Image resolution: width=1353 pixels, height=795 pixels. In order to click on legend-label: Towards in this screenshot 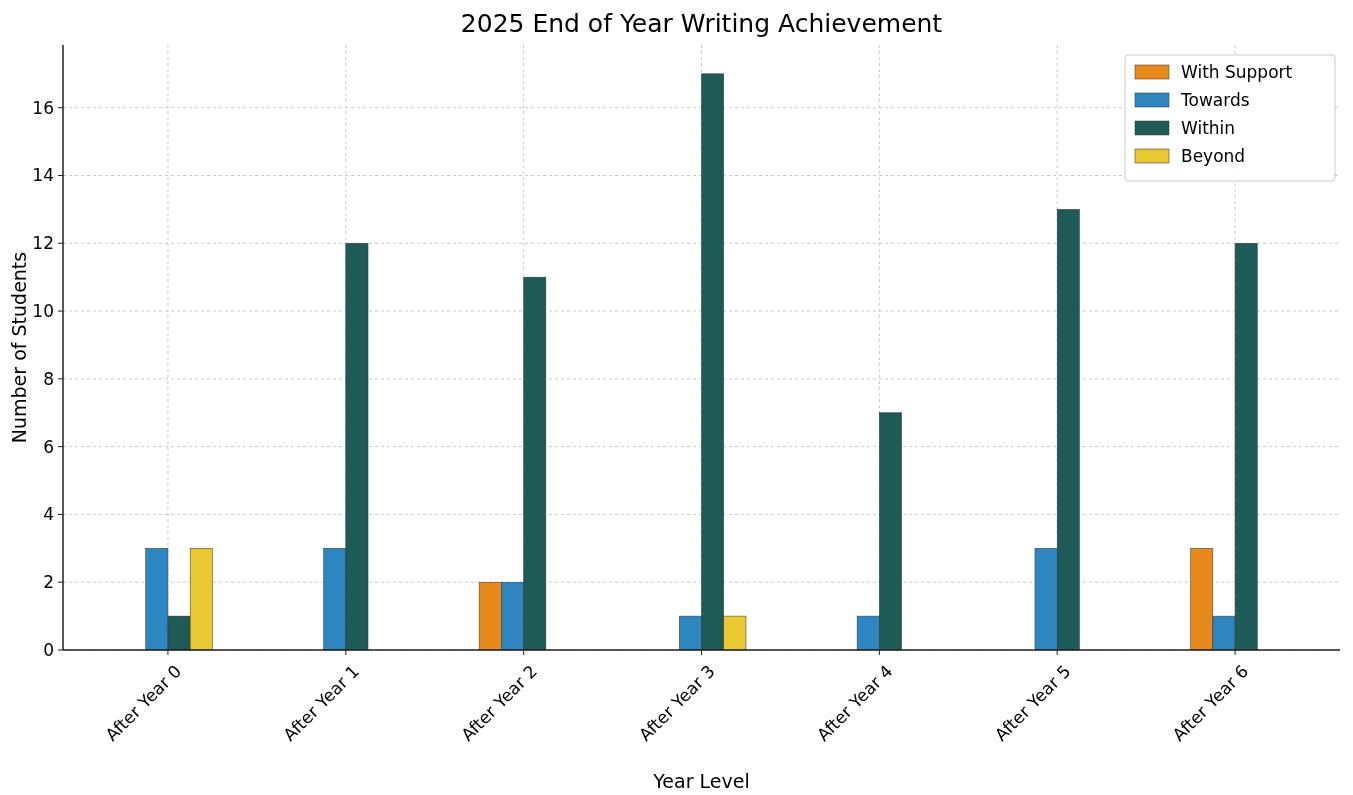, I will do `click(1215, 99)`.